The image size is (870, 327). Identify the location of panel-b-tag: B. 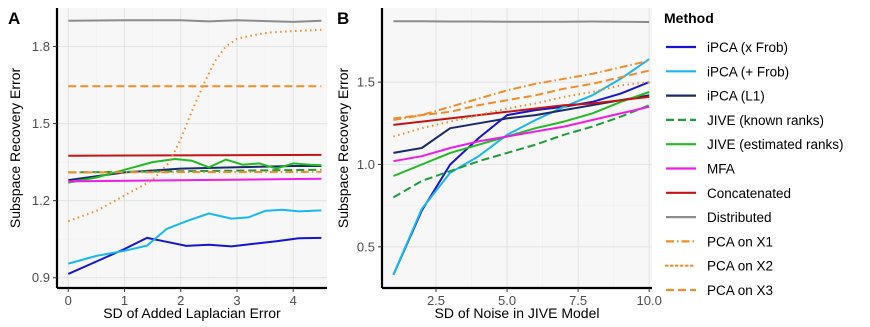
(343, 18).